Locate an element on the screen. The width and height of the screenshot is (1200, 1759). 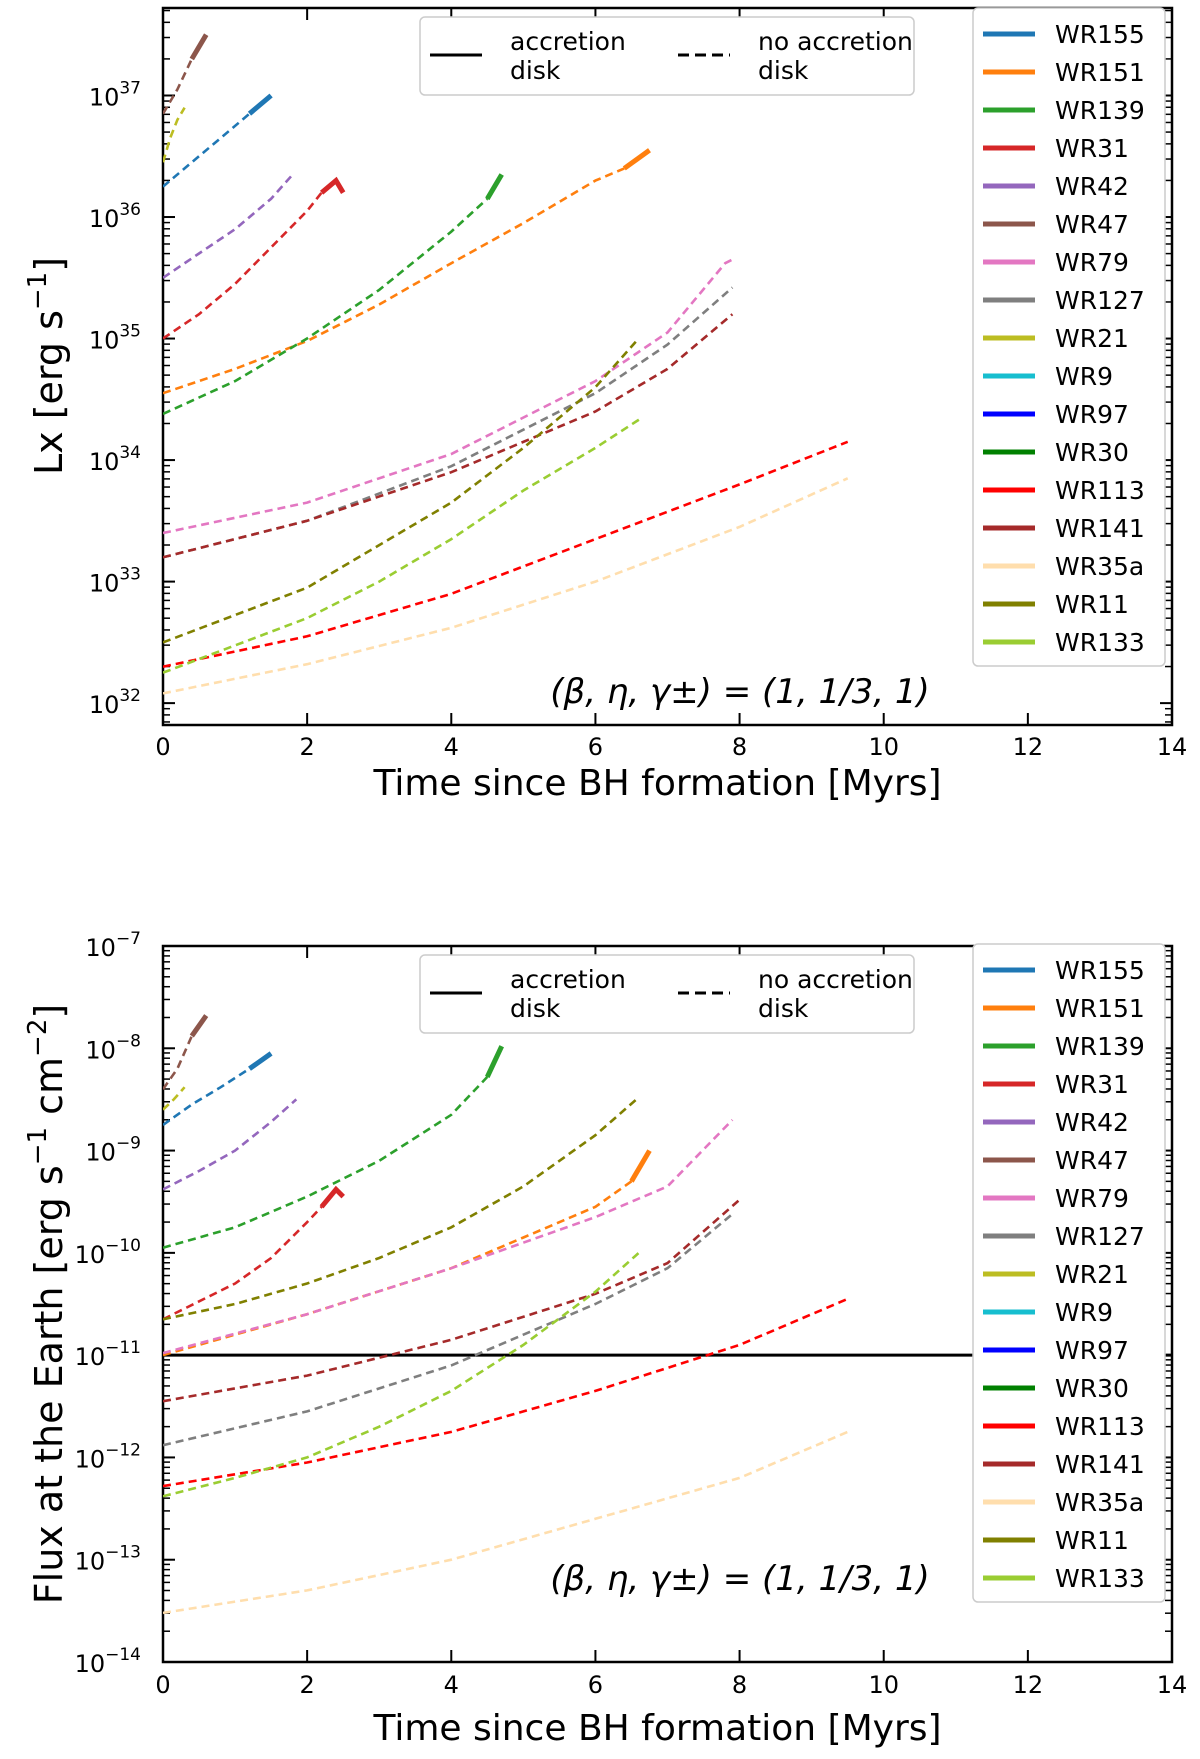
y-axis-label: Flux at the Earth [erg s−1 cm−2] is located at coordinates (47, 1304).